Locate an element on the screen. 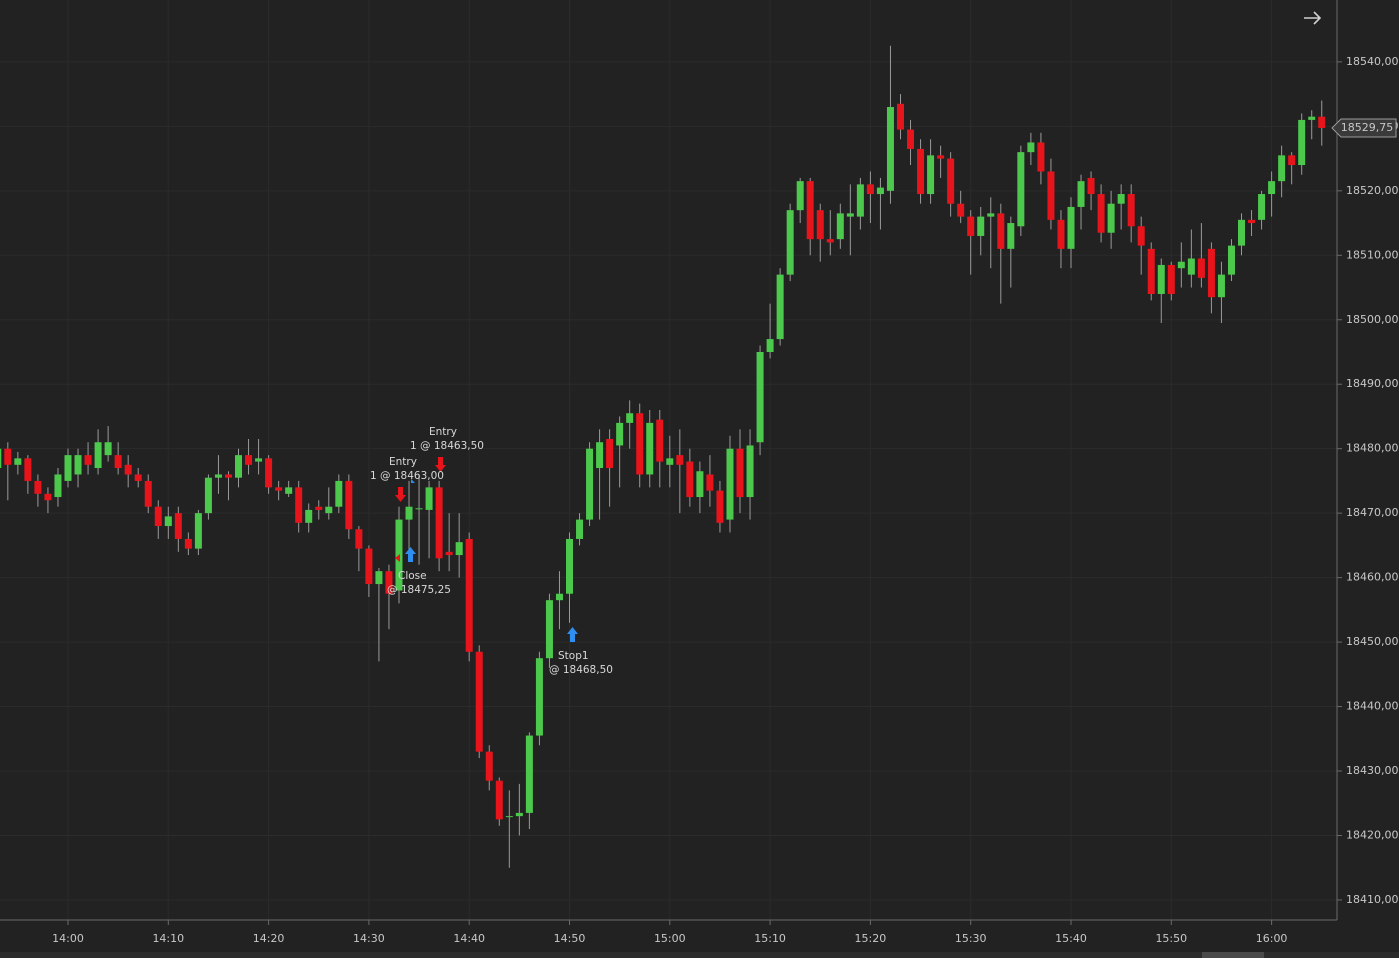 This screenshot has height=958, width=1399. price-tag: 18529,75 is located at coordinates (1364, 128).